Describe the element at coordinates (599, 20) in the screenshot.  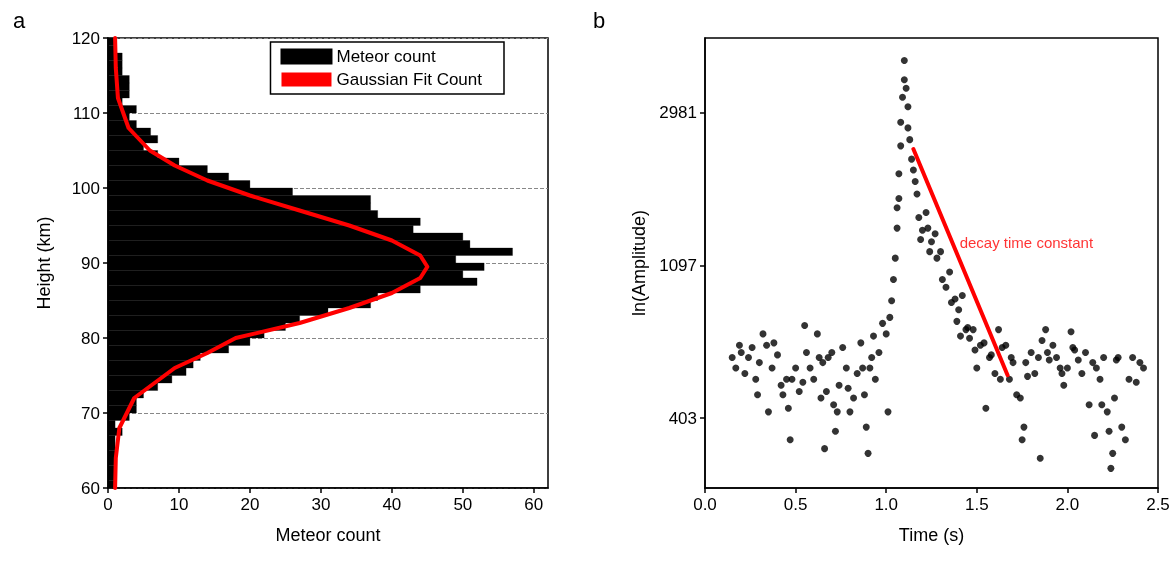
I see `chart-title: b` at that location.